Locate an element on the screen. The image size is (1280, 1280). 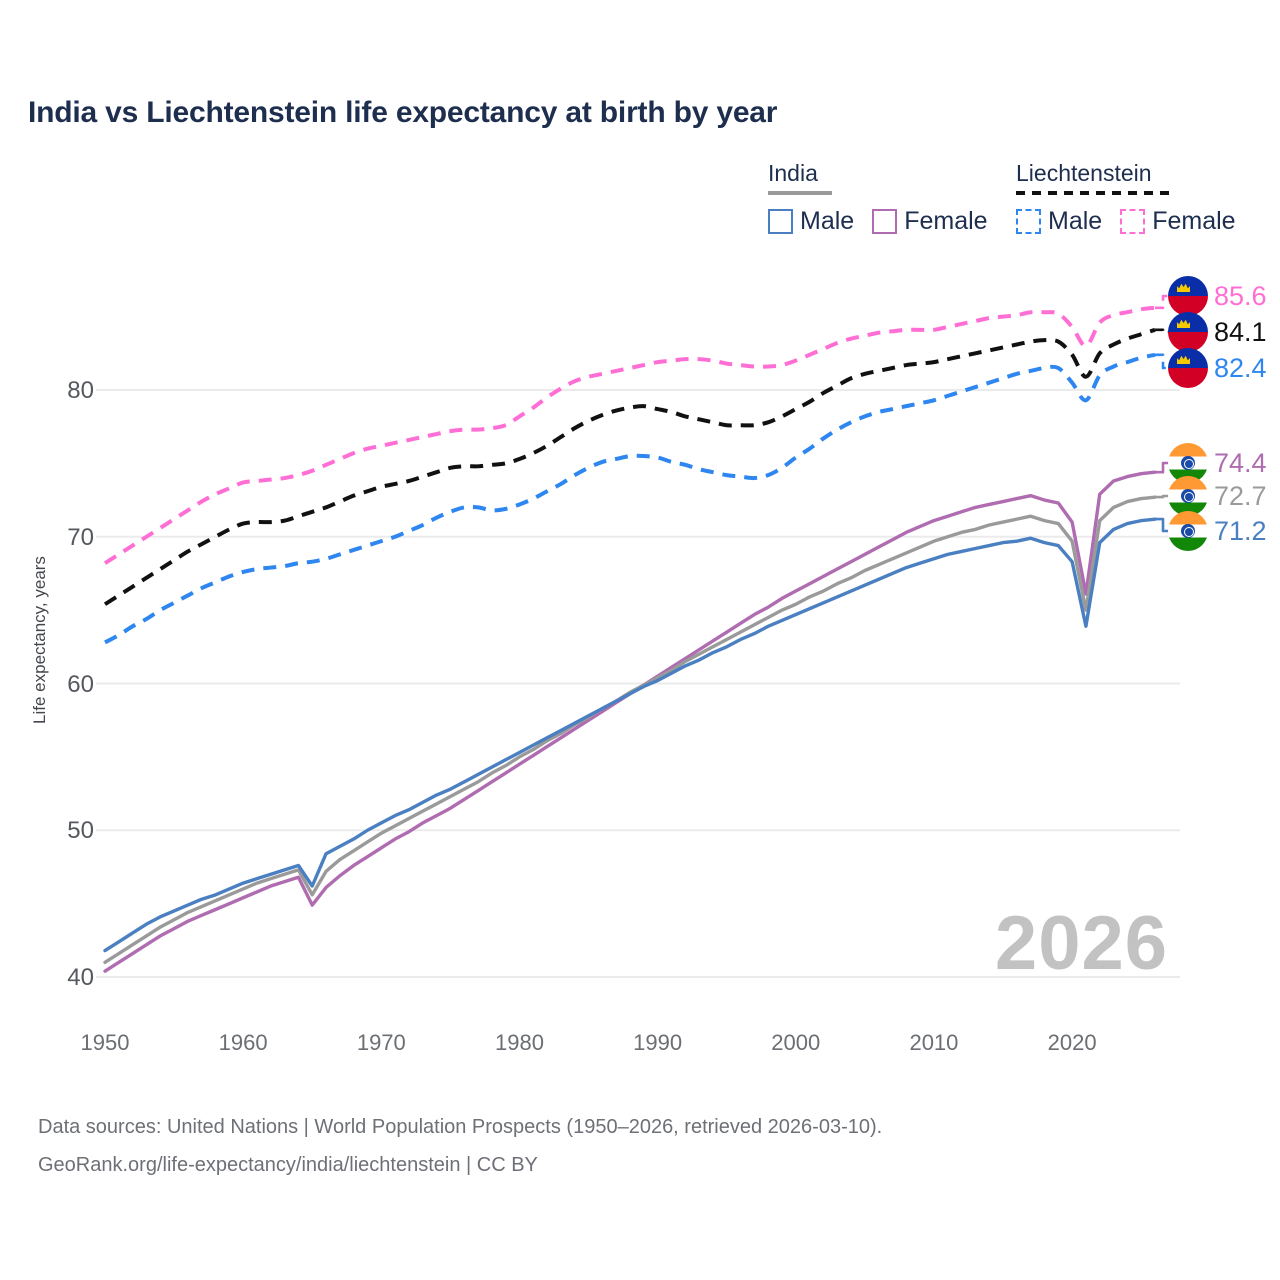
y-axis-tick-label: 60 is located at coordinates (80, 684).